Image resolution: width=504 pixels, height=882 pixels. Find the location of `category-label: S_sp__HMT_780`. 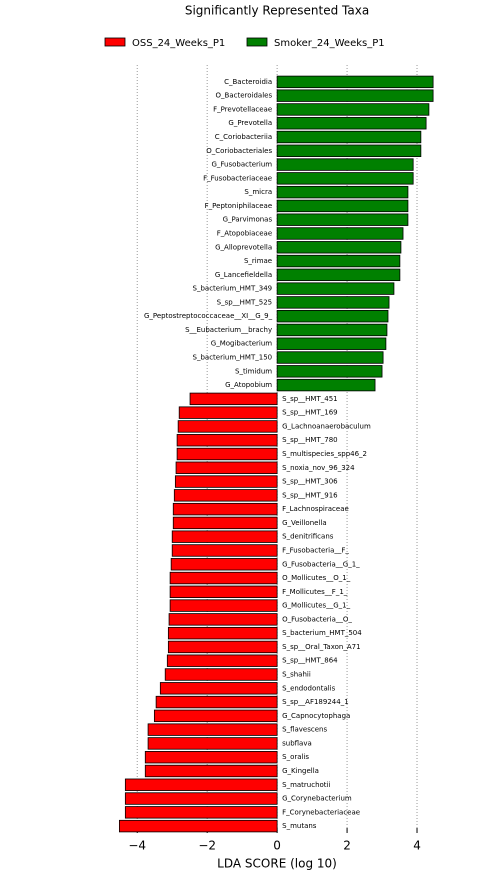

category-label: S_sp__HMT_780 is located at coordinates (309, 440).